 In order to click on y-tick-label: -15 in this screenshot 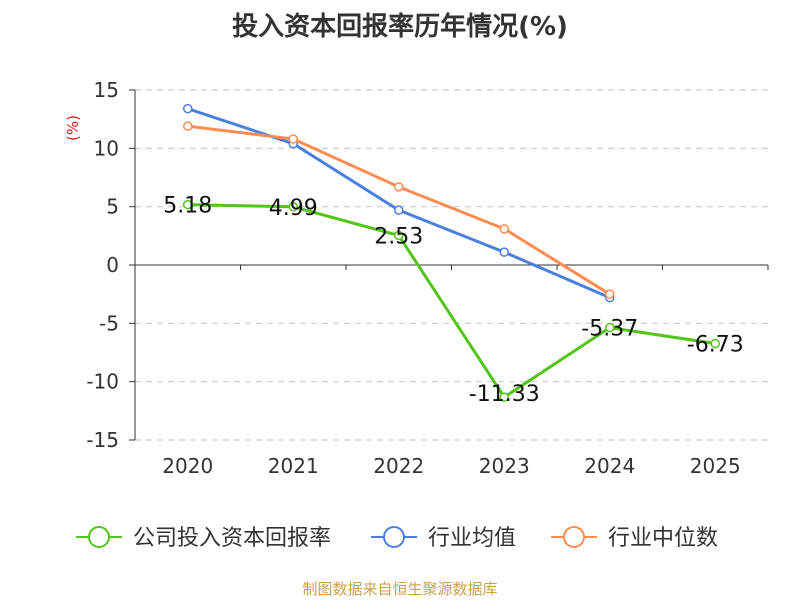, I will do `click(102, 440)`.